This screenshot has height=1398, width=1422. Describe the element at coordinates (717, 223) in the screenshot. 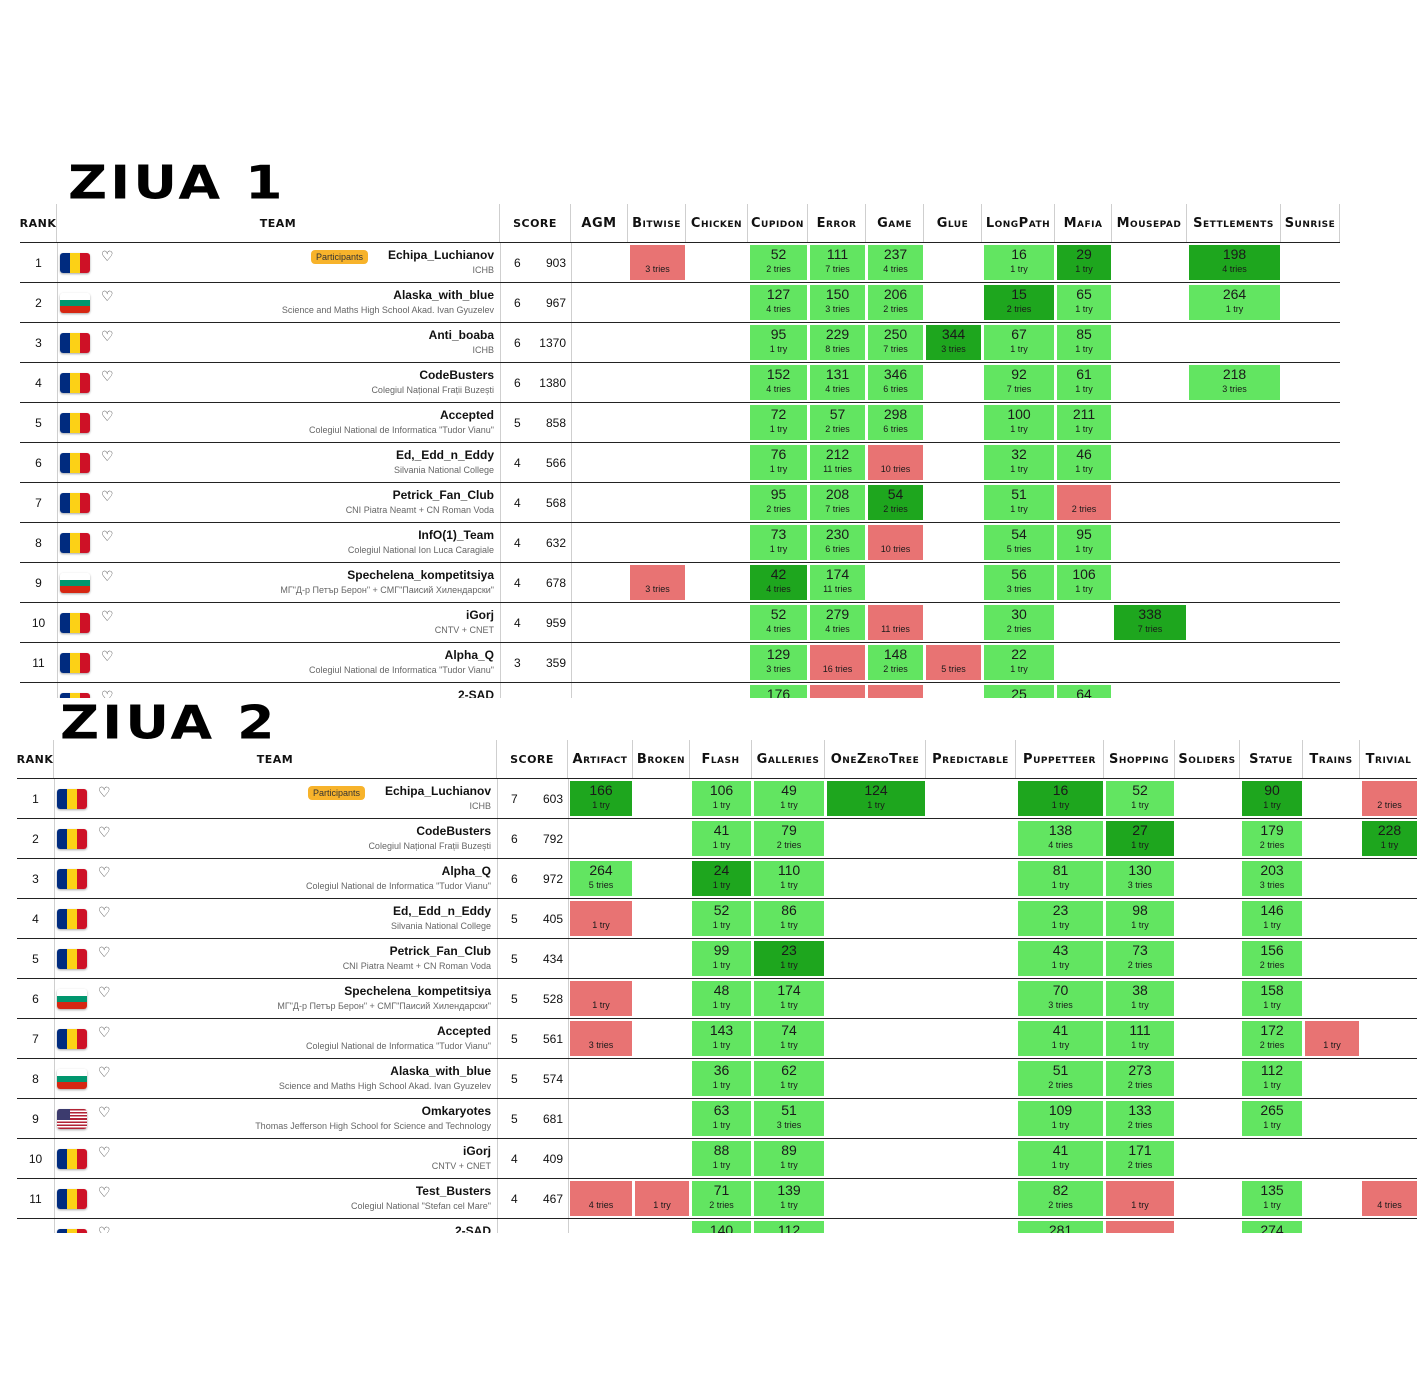

I see `problem-header-chicken: Chicken` at that location.